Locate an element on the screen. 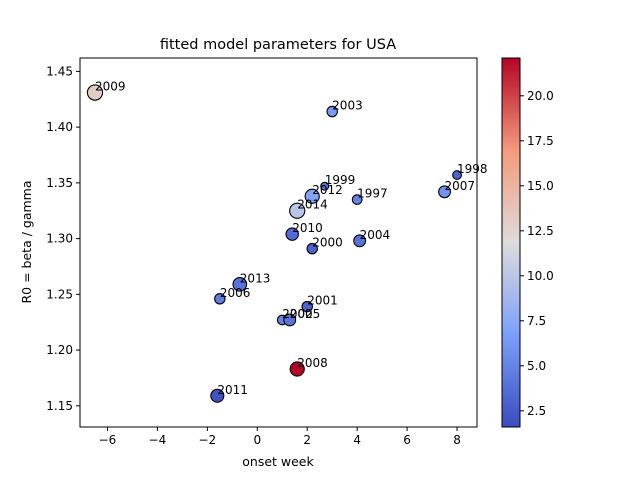 The height and width of the screenshot is (484, 640). colorbar: 2.5 5.0 7.5 10.0 12.5 15.0 17.5 20.0 is located at coordinates (527, 242).